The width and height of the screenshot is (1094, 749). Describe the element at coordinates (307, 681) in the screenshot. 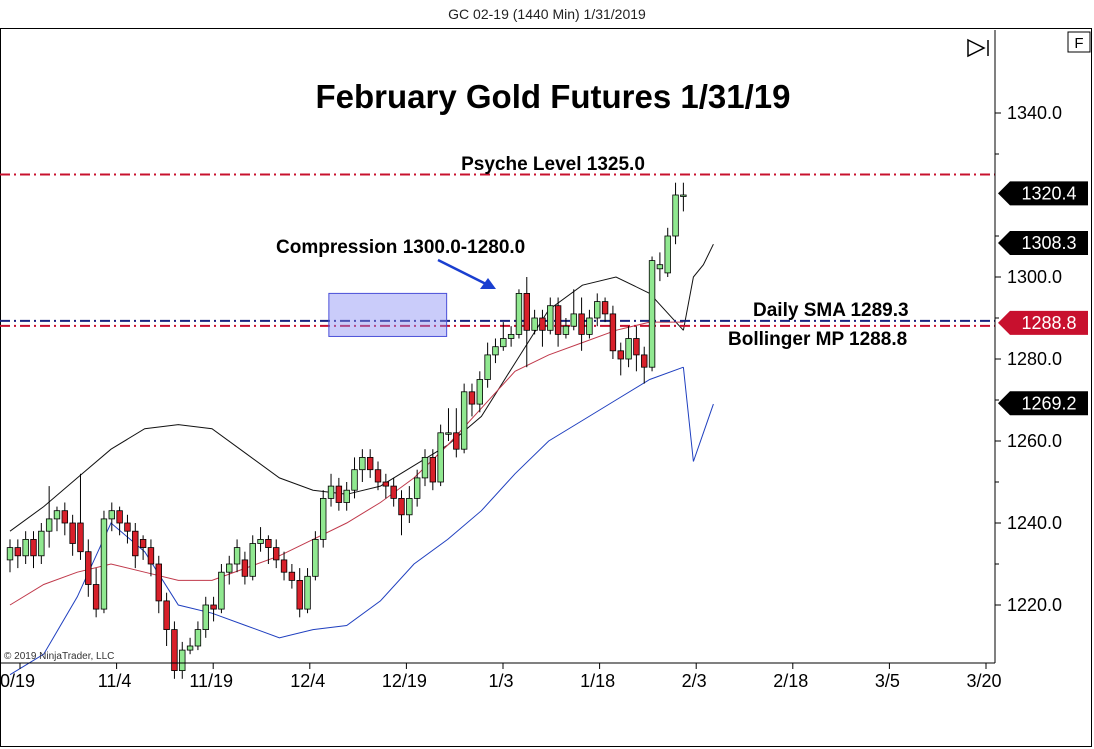

I see `x-tick-label: 12/4` at that location.